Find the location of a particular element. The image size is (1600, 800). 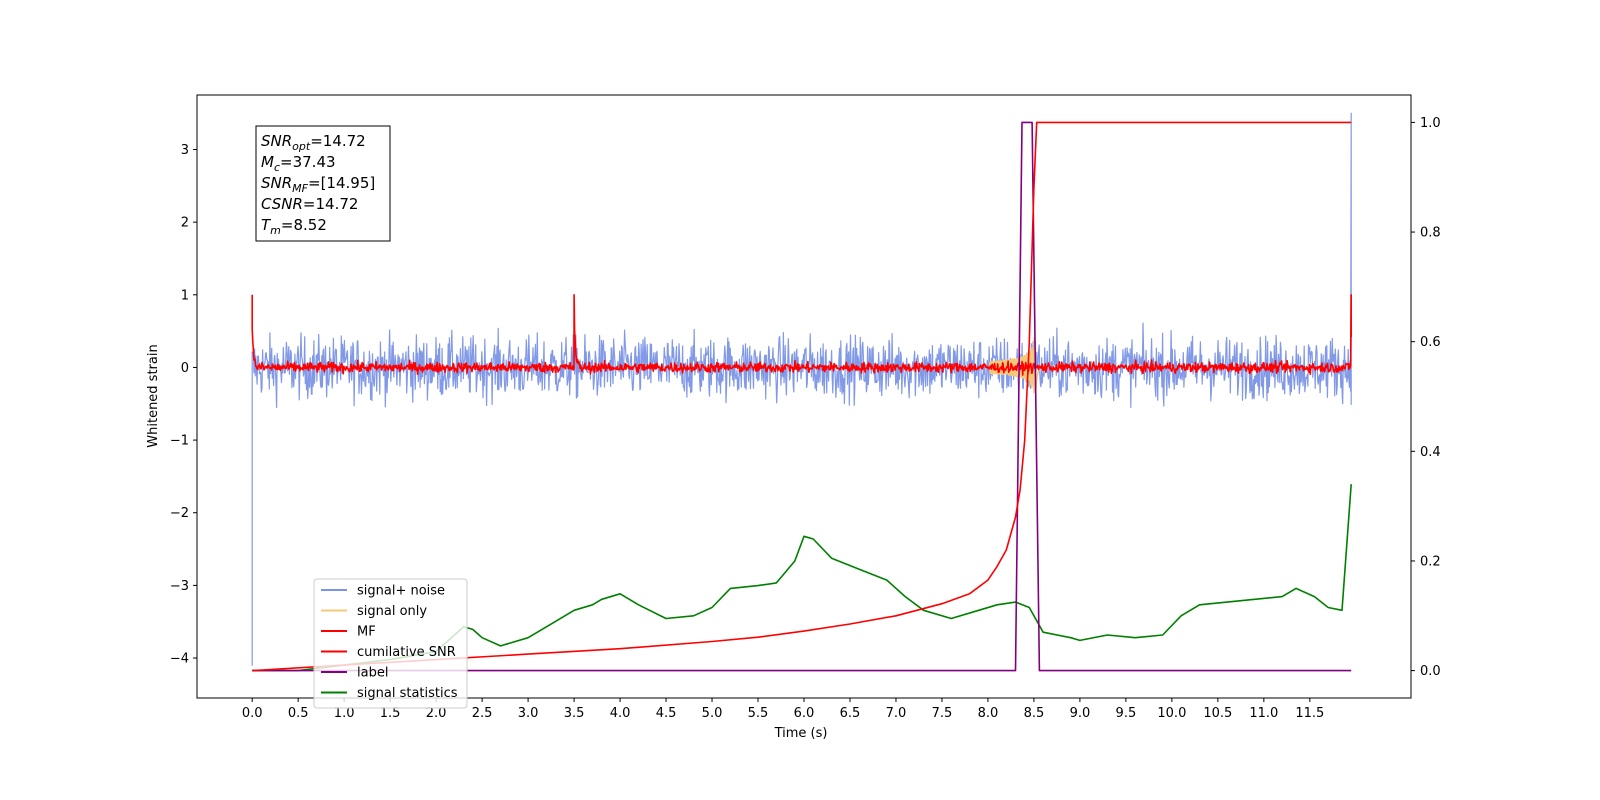

x-tick-label: 9.0 is located at coordinates (1080, 713).